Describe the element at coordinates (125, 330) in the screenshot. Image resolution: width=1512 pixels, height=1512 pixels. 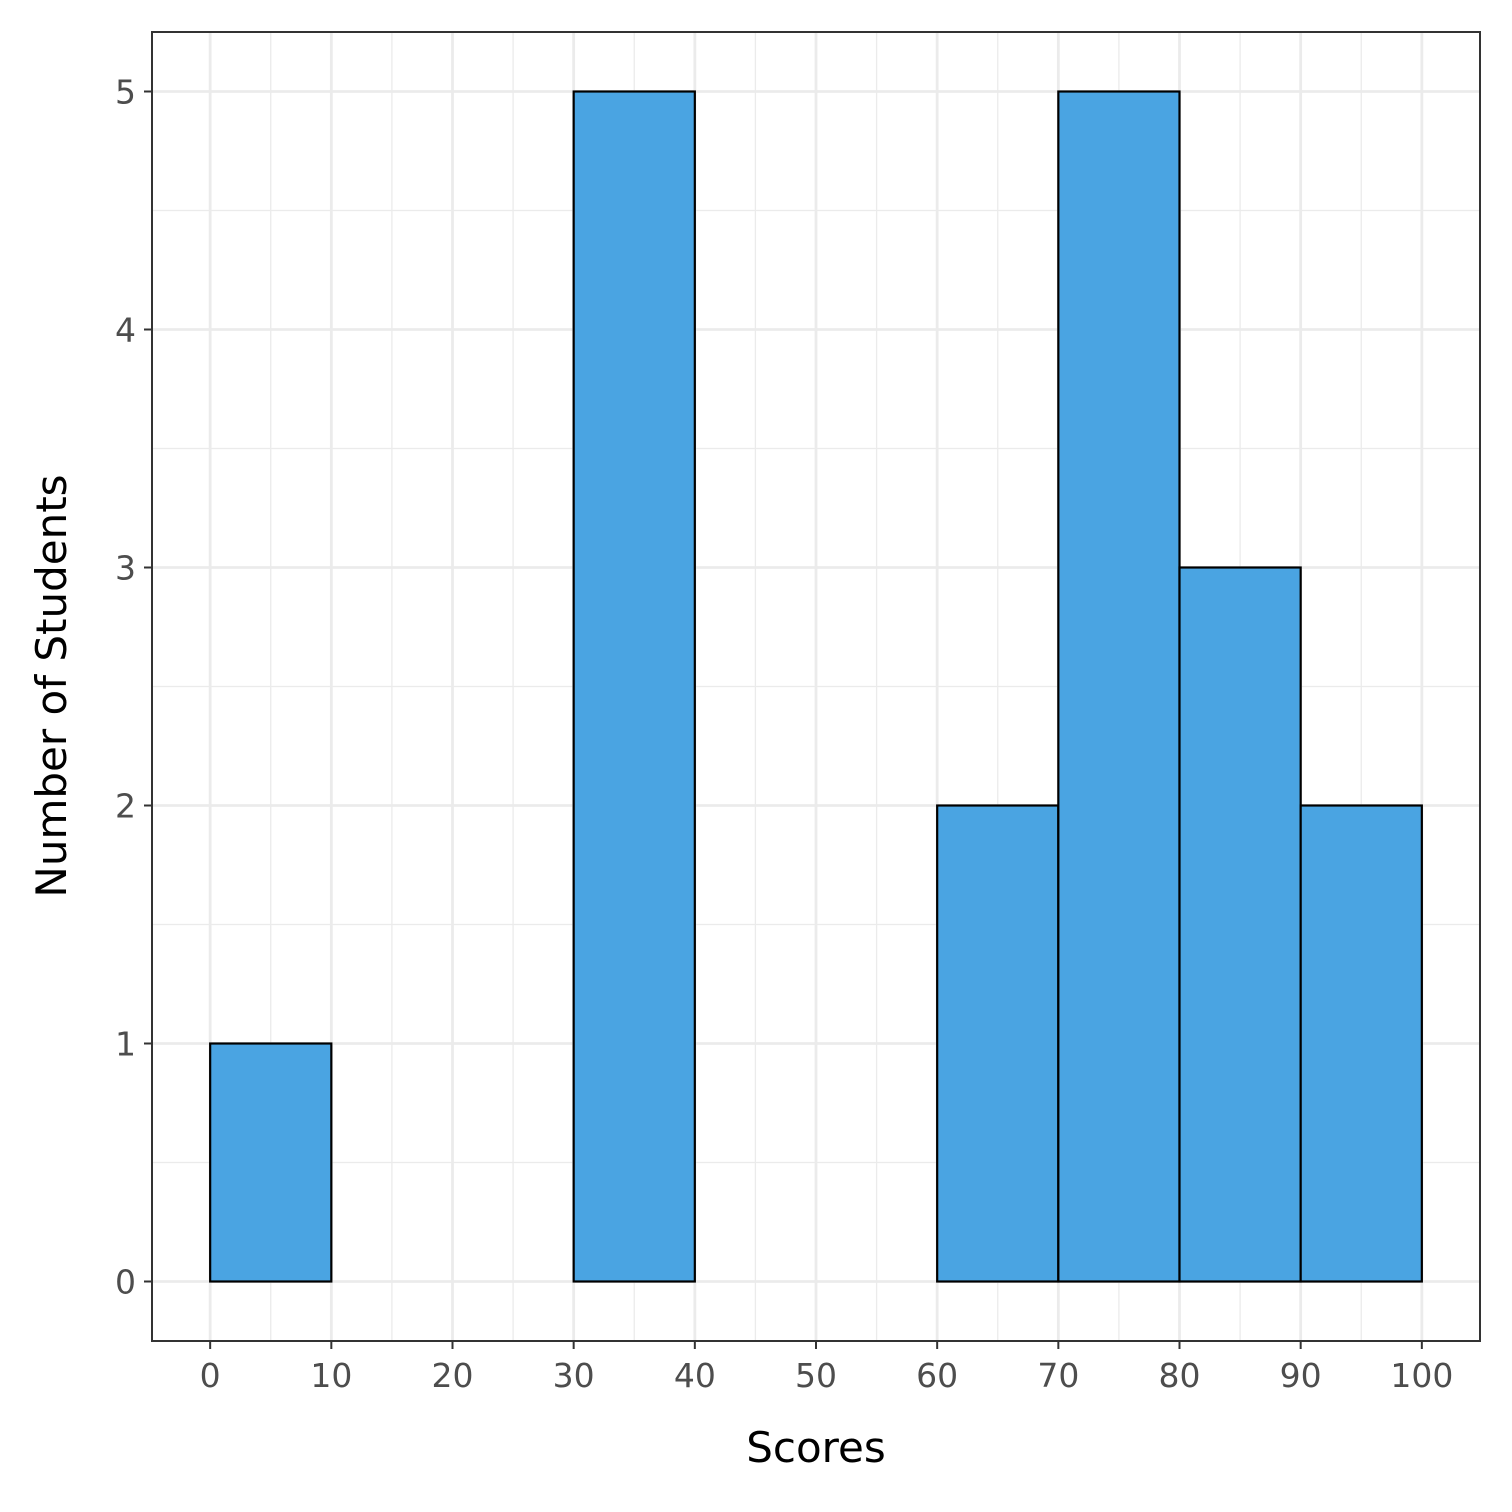
I see `y-tick-label: 4` at that location.